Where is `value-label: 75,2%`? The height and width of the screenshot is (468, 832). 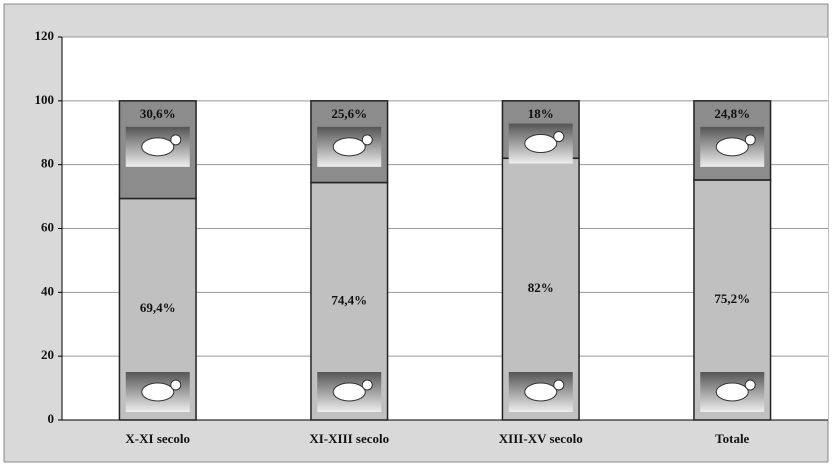
value-label: 75,2% is located at coordinates (732, 298).